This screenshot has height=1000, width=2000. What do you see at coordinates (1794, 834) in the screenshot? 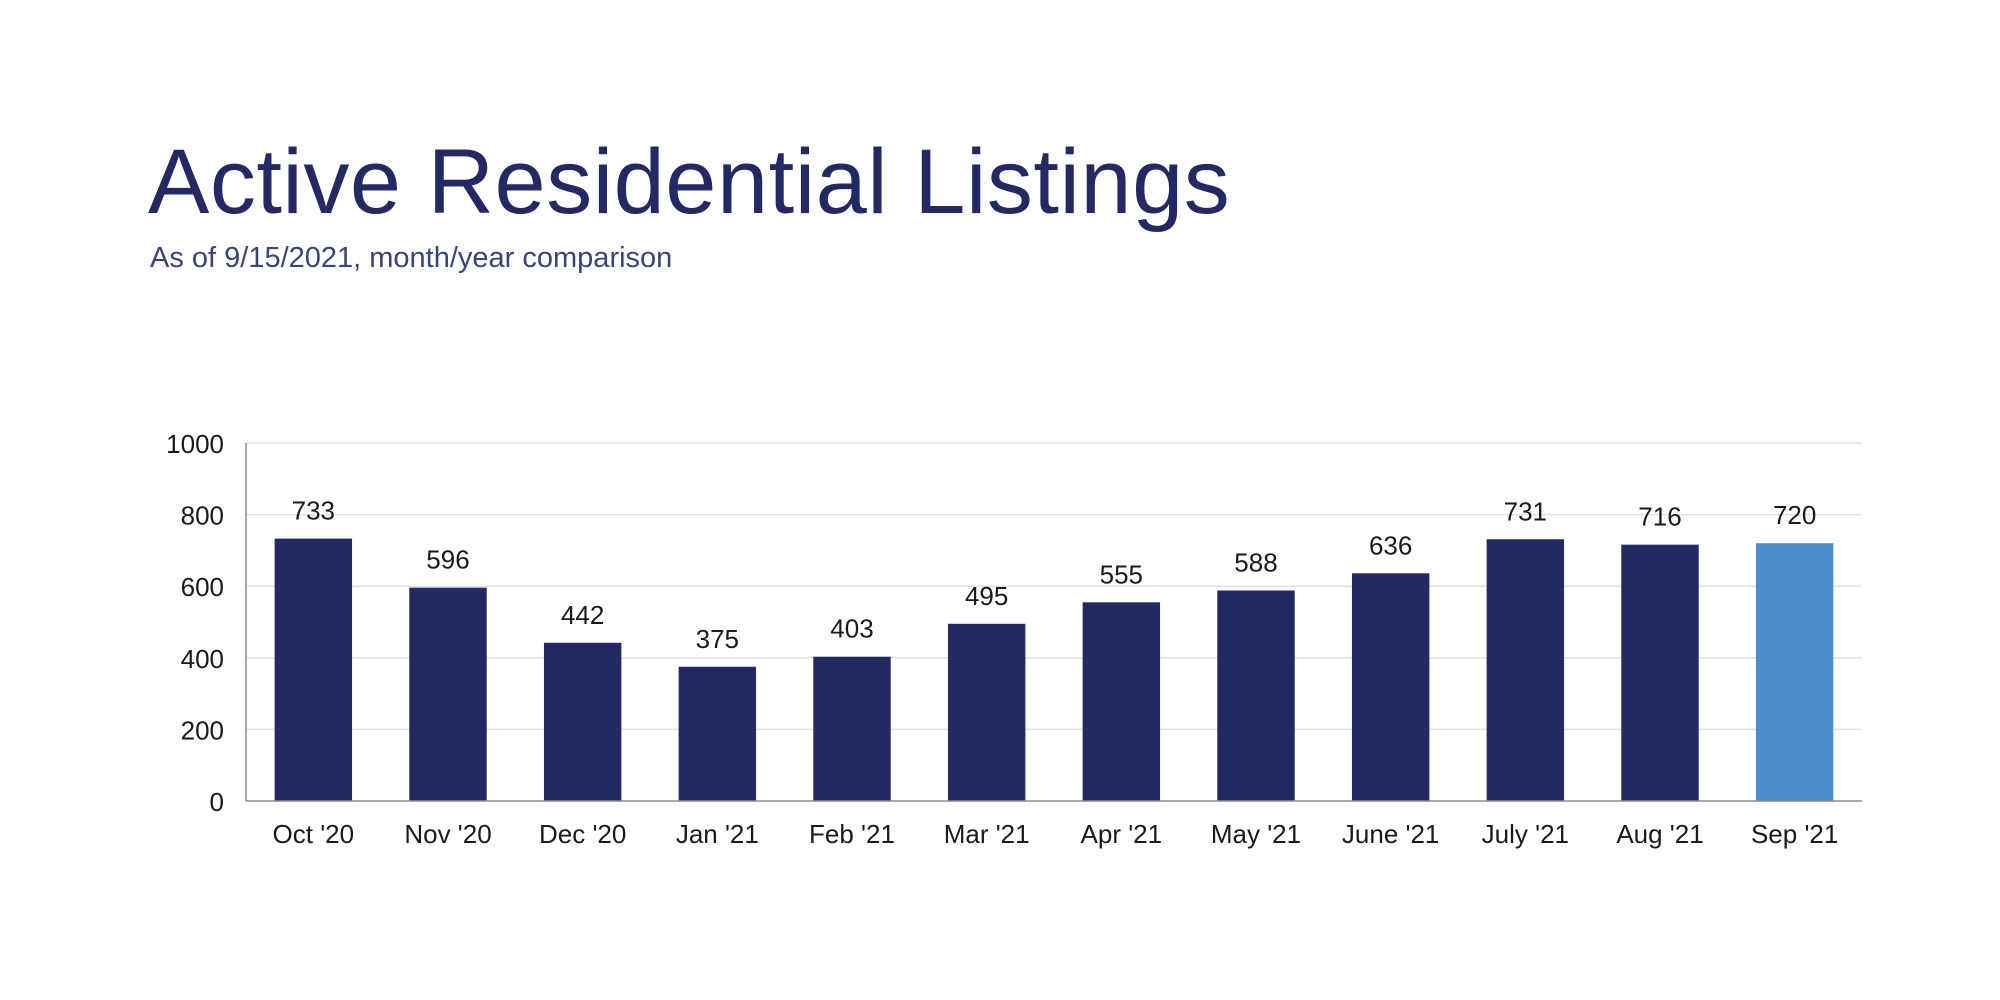
I see `x-tick-label: Sep '21` at bounding box center [1794, 834].